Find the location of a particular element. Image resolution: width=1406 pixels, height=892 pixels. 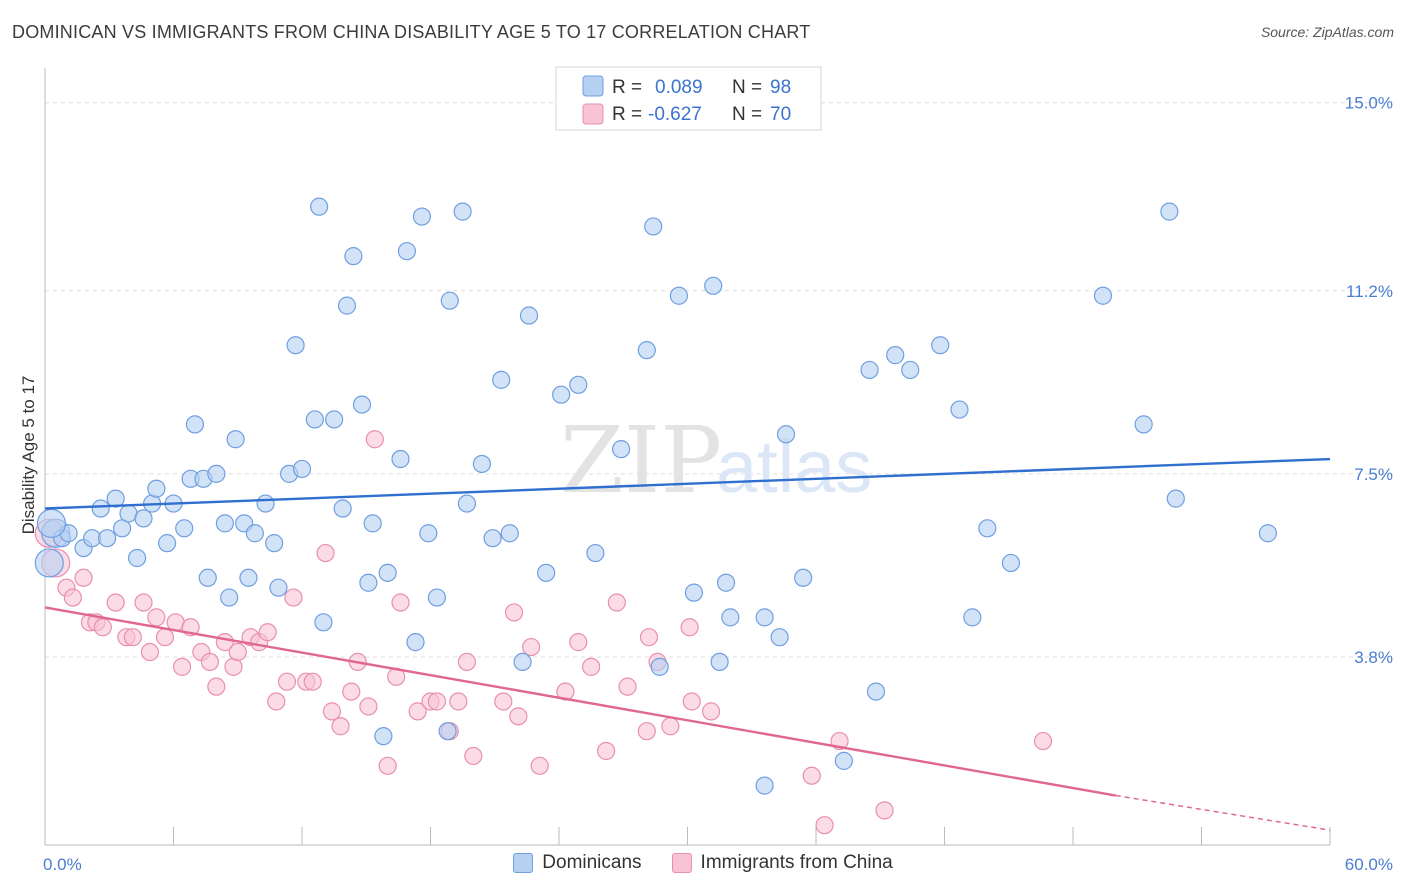

legend-swatch-dominicans is located at coordinates (523, 863).